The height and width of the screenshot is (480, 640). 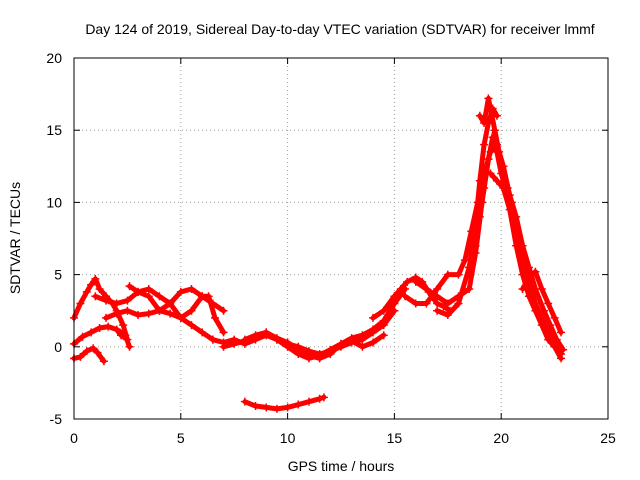 I want to click on y-tick-label: 0, so click(x=58, y=347).